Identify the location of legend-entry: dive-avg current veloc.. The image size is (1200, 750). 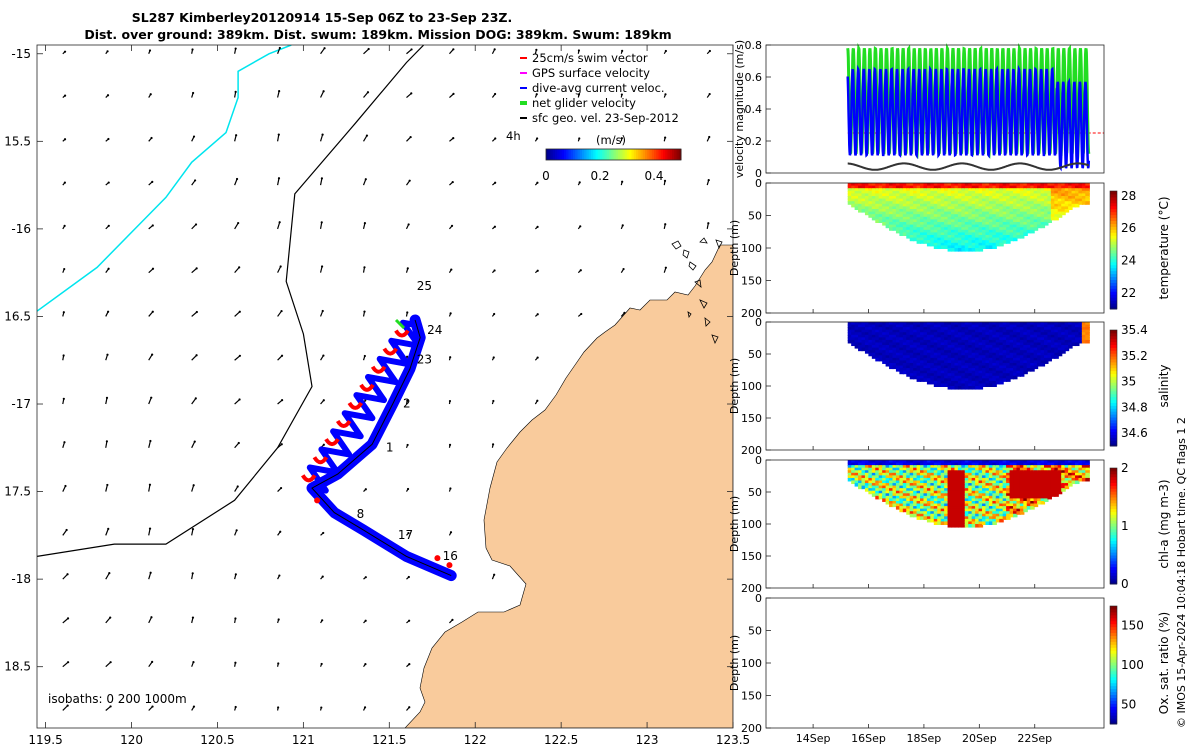
(598, 88).